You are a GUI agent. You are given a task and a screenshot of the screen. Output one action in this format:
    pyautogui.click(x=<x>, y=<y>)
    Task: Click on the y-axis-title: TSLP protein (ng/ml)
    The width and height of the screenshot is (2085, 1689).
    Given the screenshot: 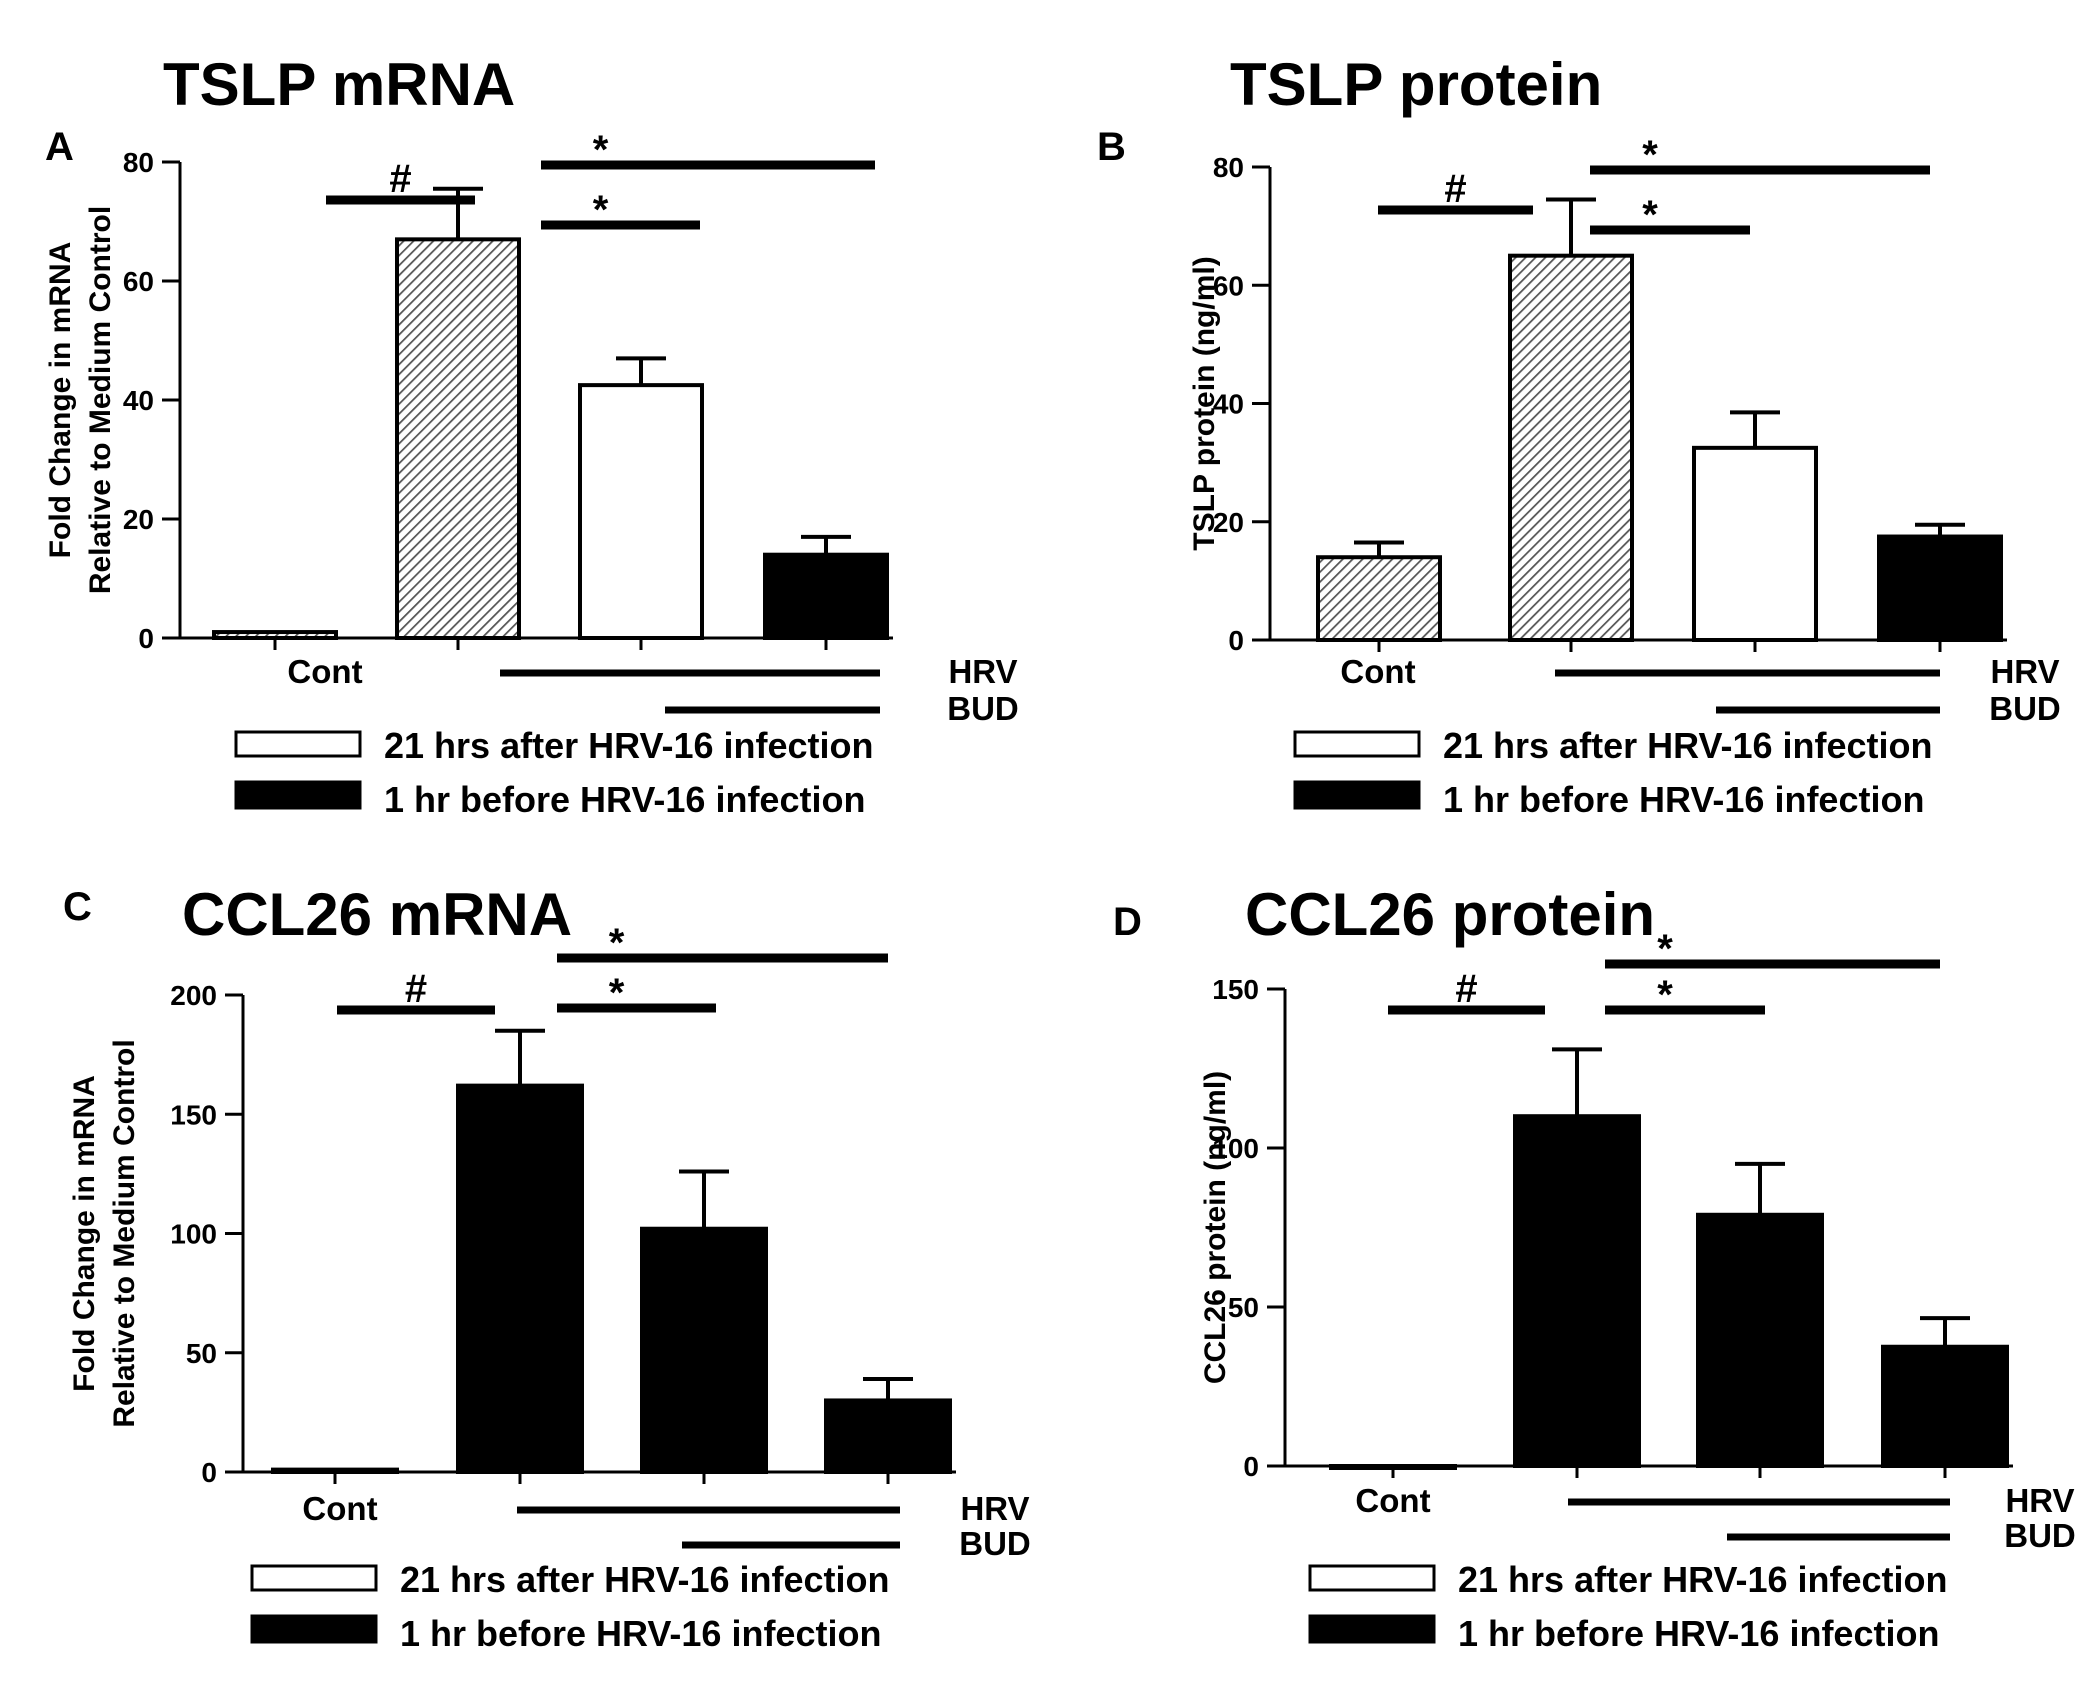 What is the action you would take?
    pyautogui.click(x=1204, y=403)
    